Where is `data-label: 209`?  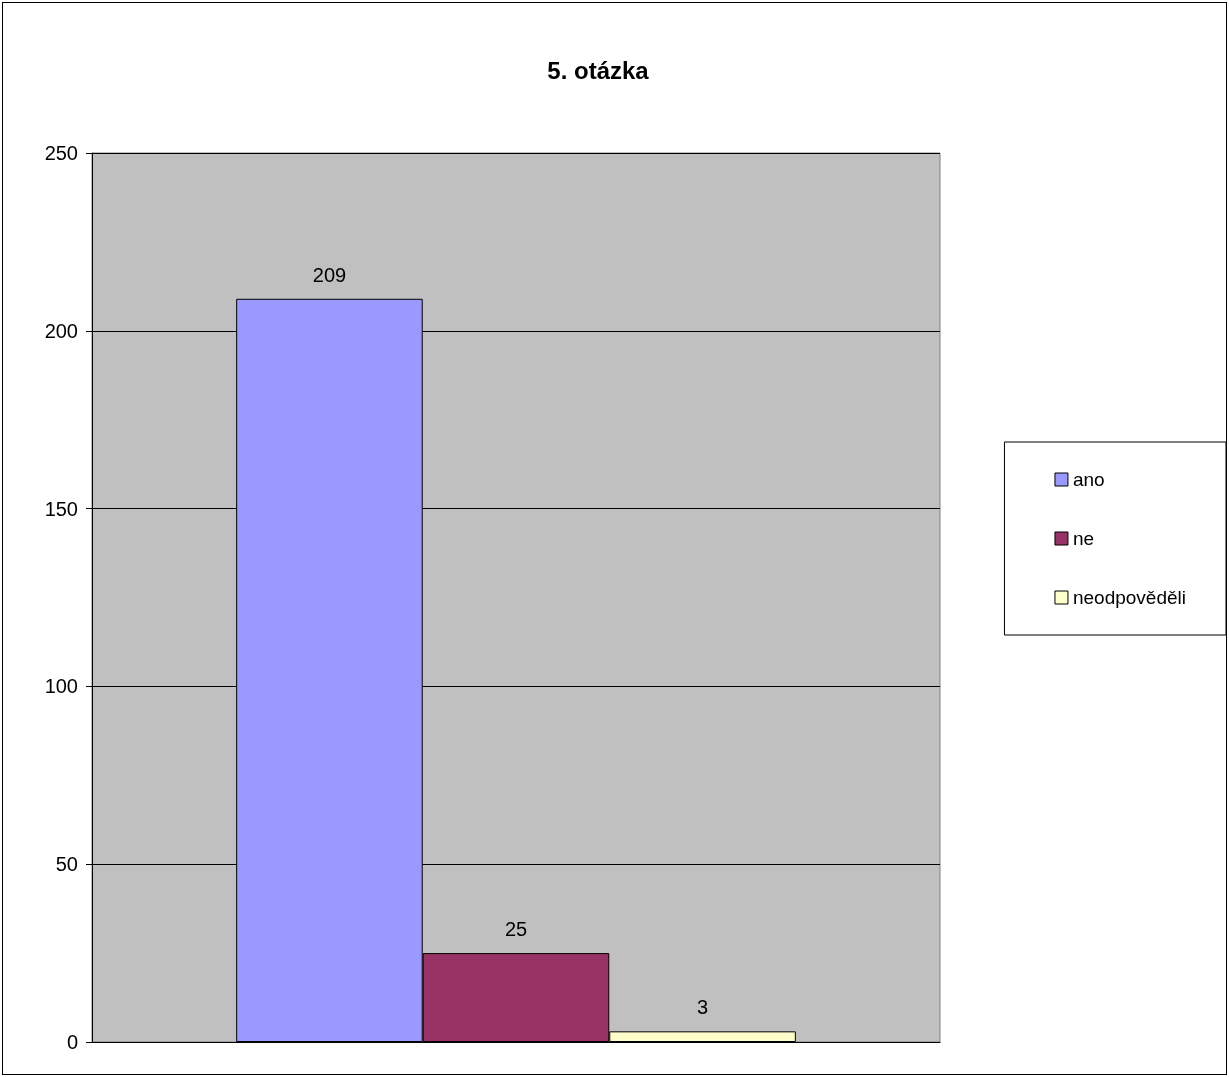 data-label: 209 is located at coordinates (329, 274).